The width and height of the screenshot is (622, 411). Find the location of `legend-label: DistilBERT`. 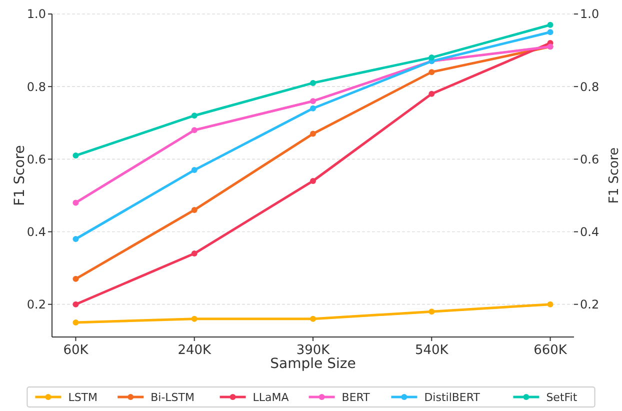

legend-label: DistilBERT is located at coordinates (452, 397).